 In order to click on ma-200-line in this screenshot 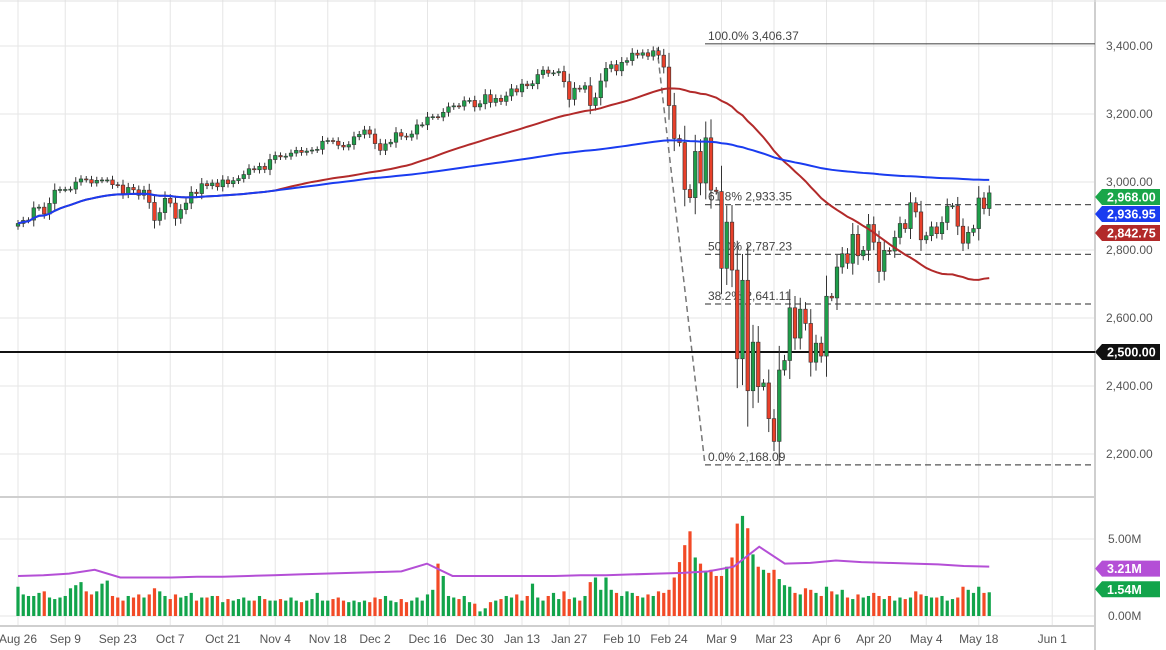, I will do `click(503, 182)`.